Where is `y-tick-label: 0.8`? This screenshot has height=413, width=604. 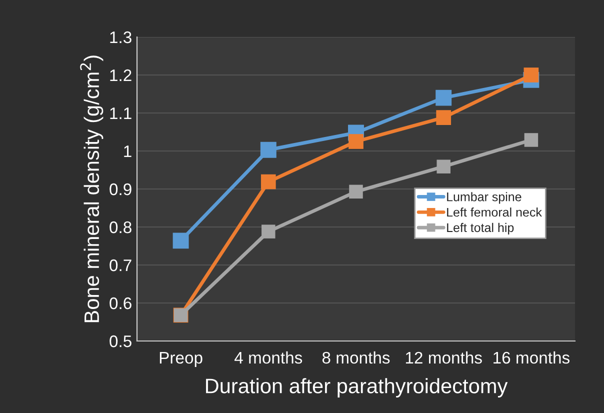
y-tick-label: 0.8 is located at coordinates (121, 227).